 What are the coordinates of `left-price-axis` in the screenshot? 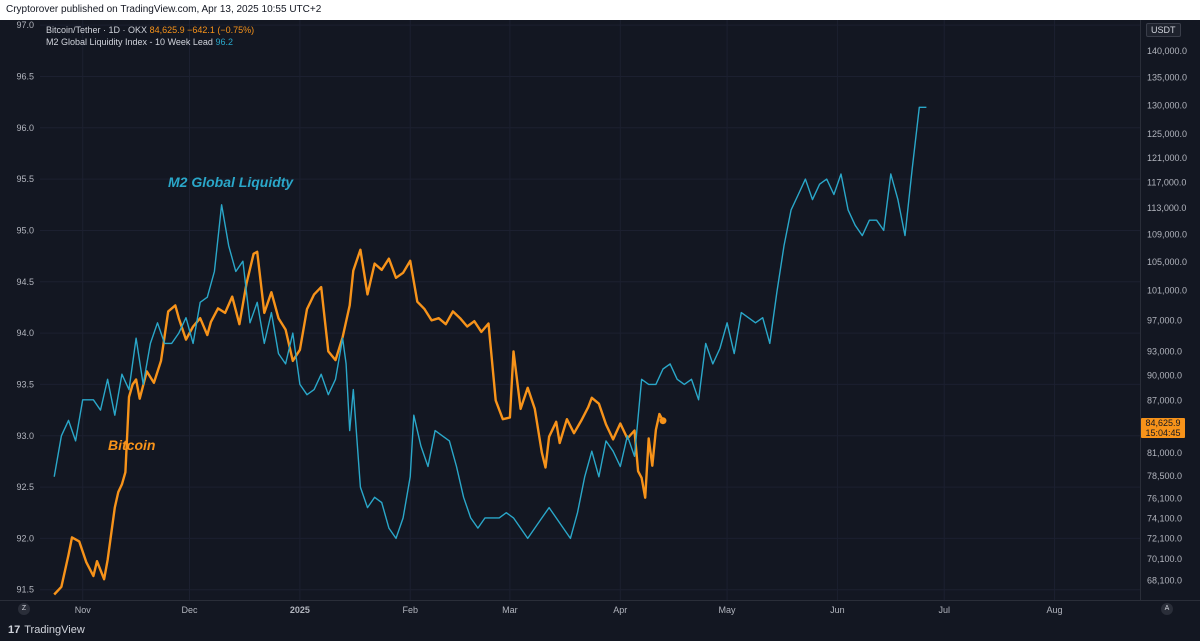 It's located at (20, 310).